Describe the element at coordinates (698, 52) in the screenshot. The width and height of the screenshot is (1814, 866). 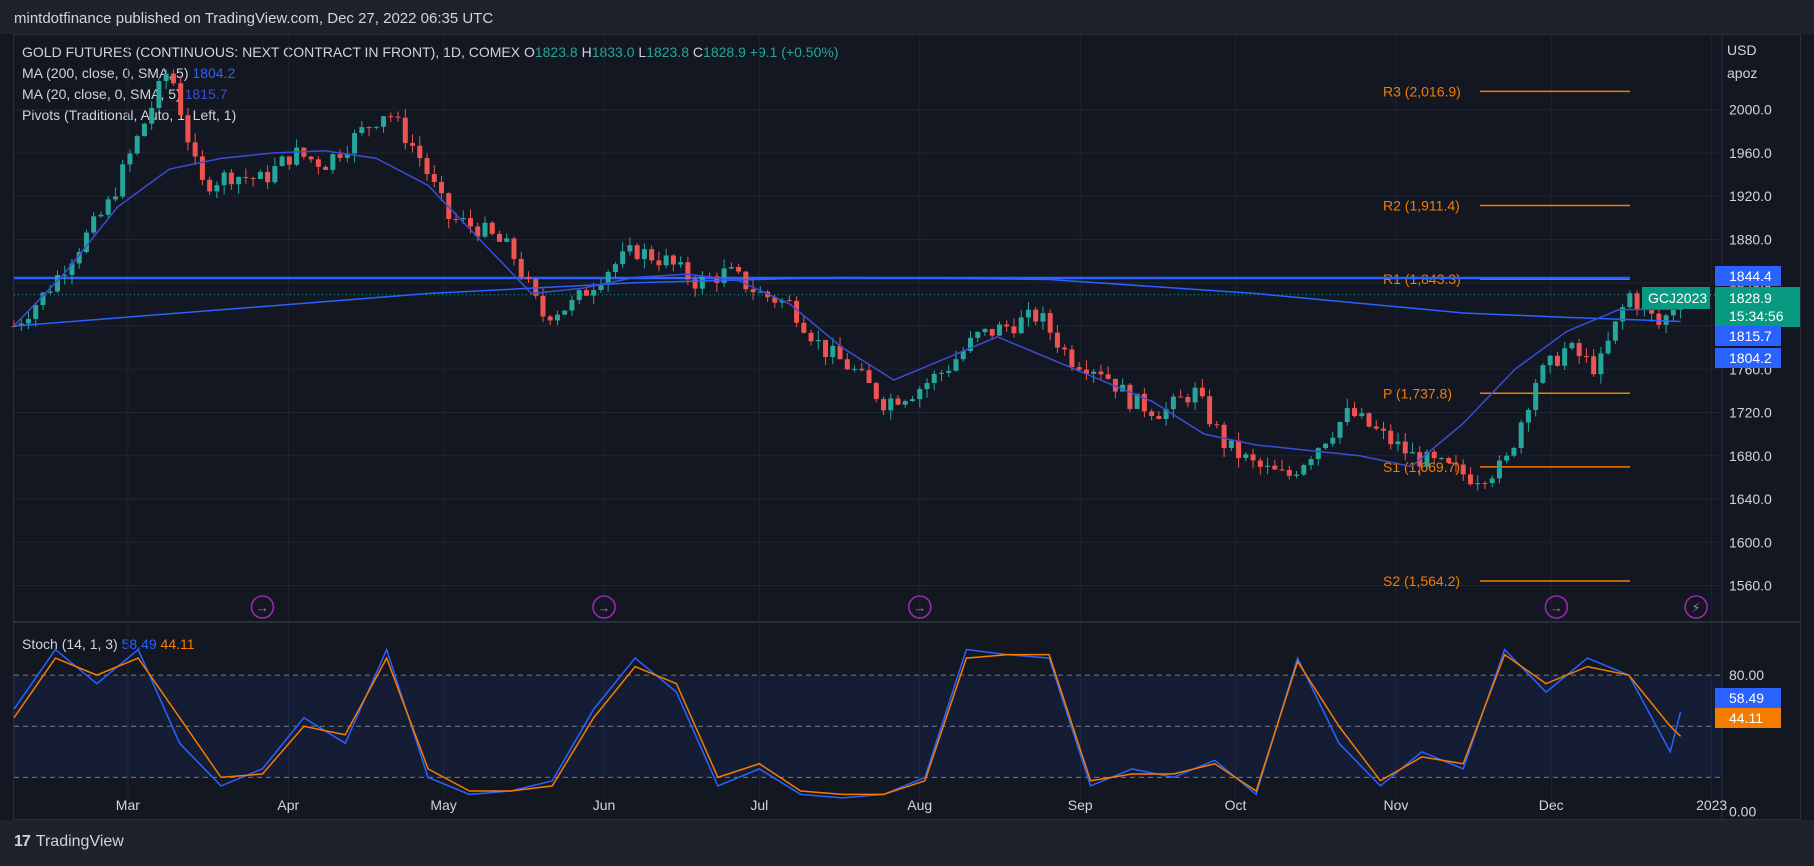
I see `close-label: C` at that location.